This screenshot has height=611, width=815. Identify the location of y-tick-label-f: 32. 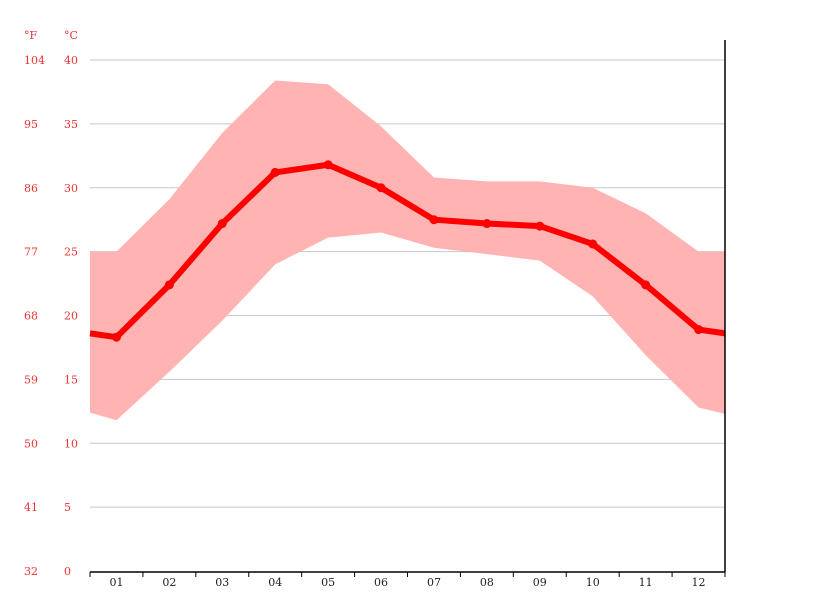
(31, 571).